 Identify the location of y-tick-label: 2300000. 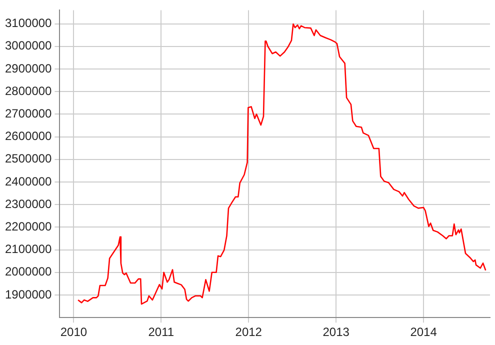
(28, 203).